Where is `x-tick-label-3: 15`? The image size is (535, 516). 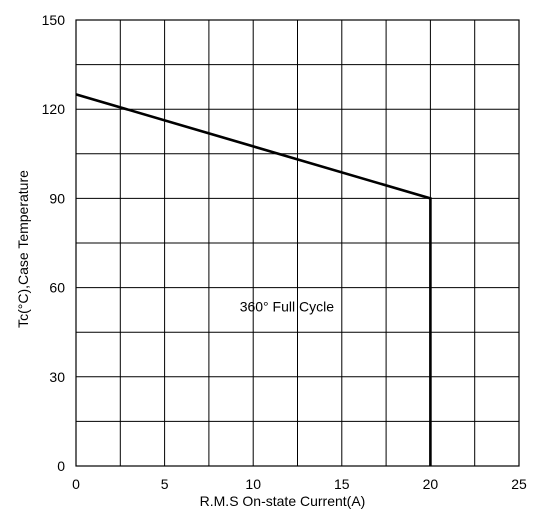
x-tick-label-3: 15 is located at coordinates (342, 484).